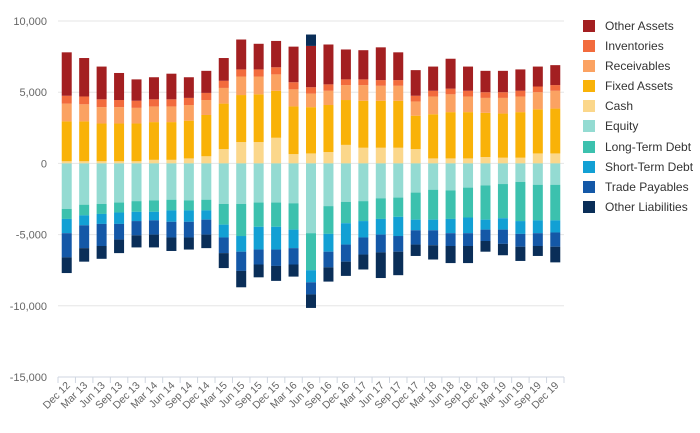  Describe the element at coordinates (641, 26) in the screenshot. I see `legend-item-other-assets: Other Assets` at that location.